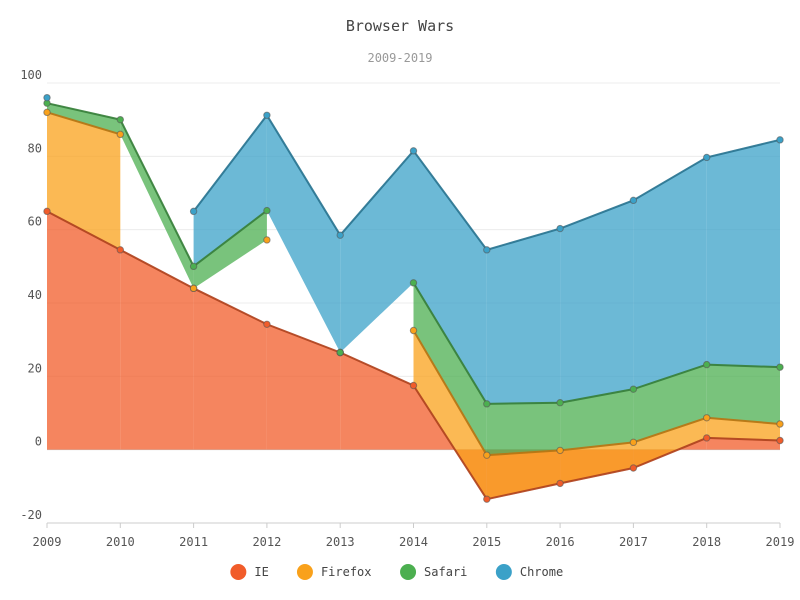 The width and height of the screenshot is (800, 600). What do you see at coordinates (396, 572) in the screenshot?
I see `legend: IE Firefox Safari Chrome` at bounding box center [396, 572].